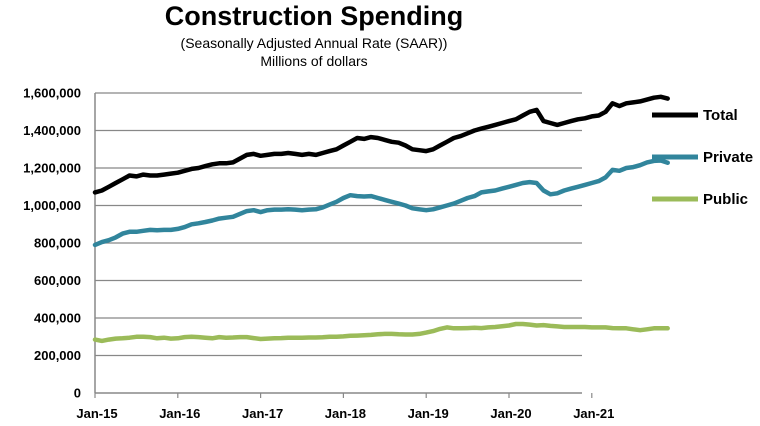 This screenshot has height=426, width=760. I want to click on y-tick-label: 0, so click(77, 393).